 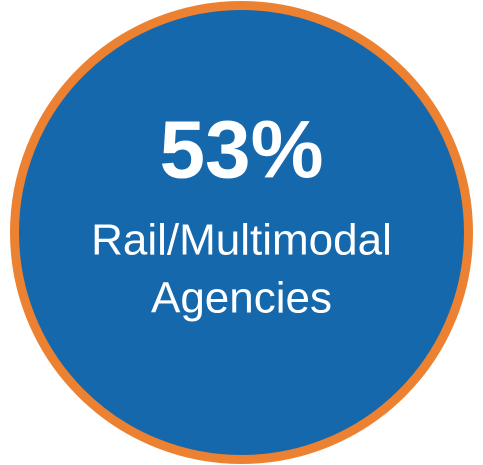 I want to click on label-line: Agencies, so click(x=241, y=298).